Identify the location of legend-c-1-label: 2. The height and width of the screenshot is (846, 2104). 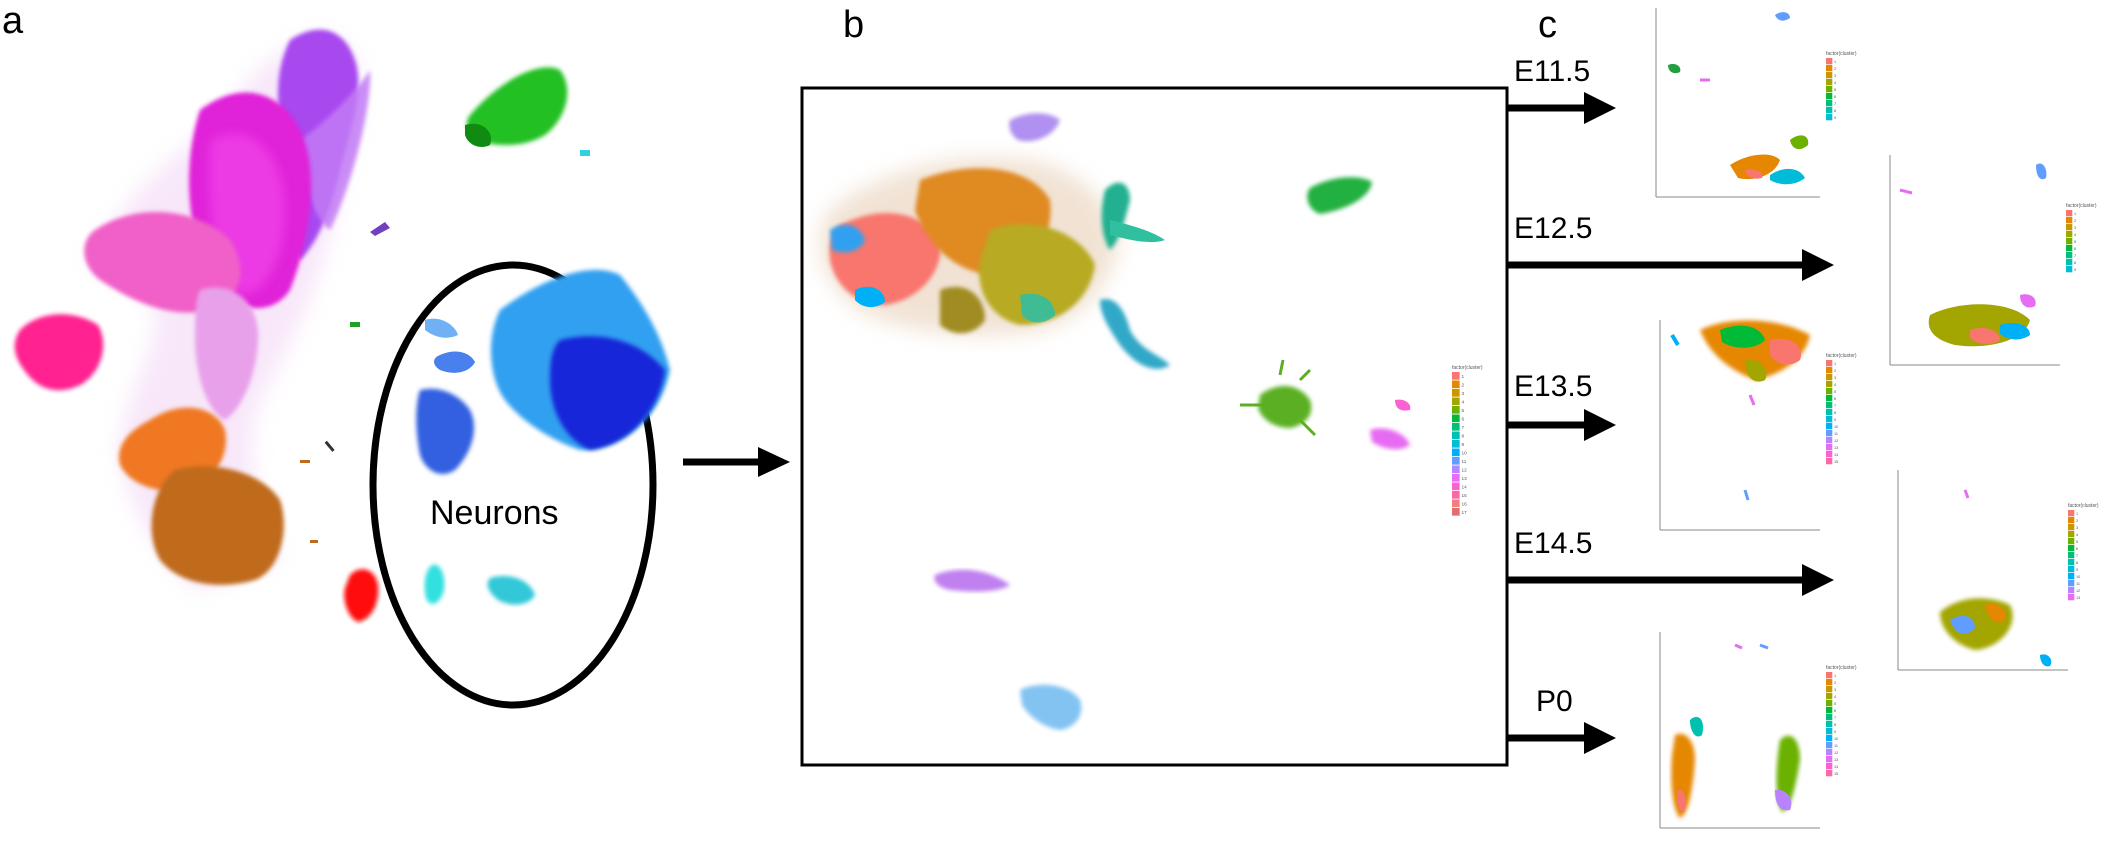
(2075, 221).